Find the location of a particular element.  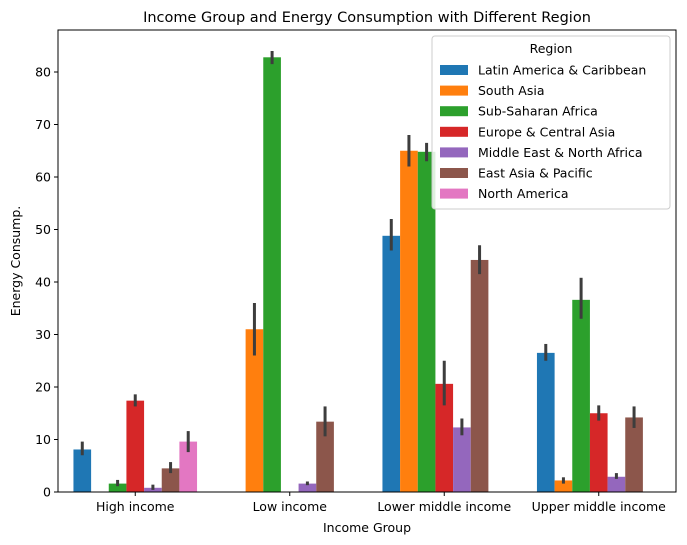

y-tick-label-8: 80 is located at coordinates (43, 72).